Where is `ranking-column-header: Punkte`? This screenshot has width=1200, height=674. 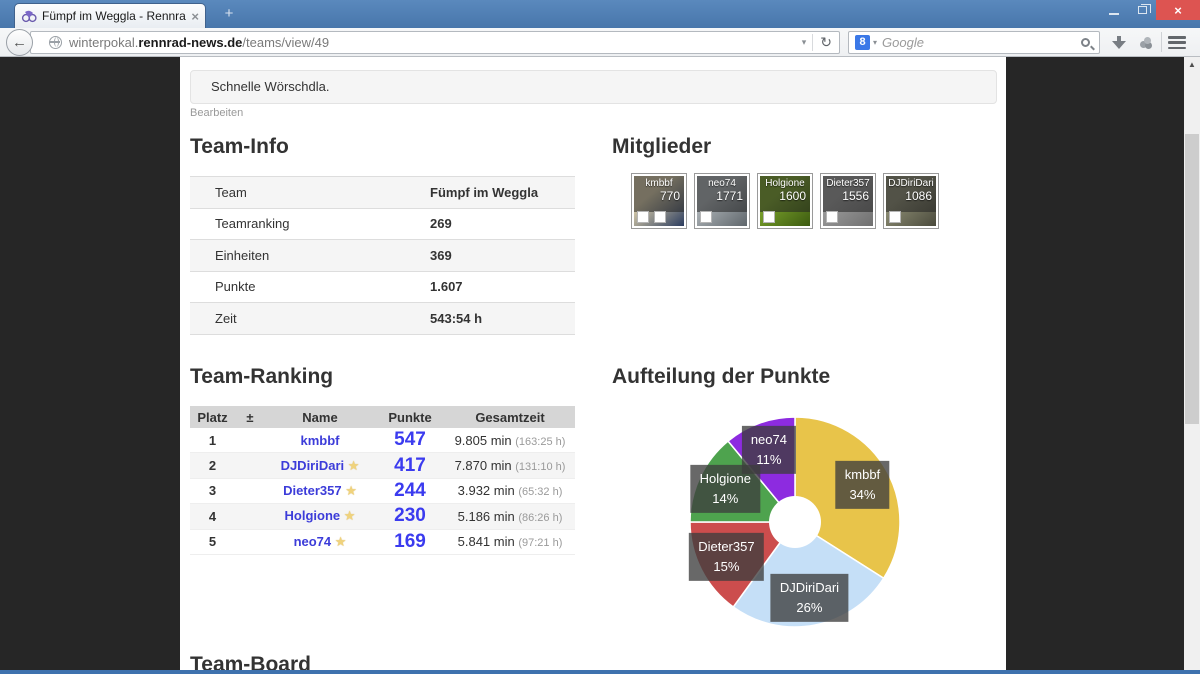
ranking-column-header: Punkte is located at coordinates (410, 417).